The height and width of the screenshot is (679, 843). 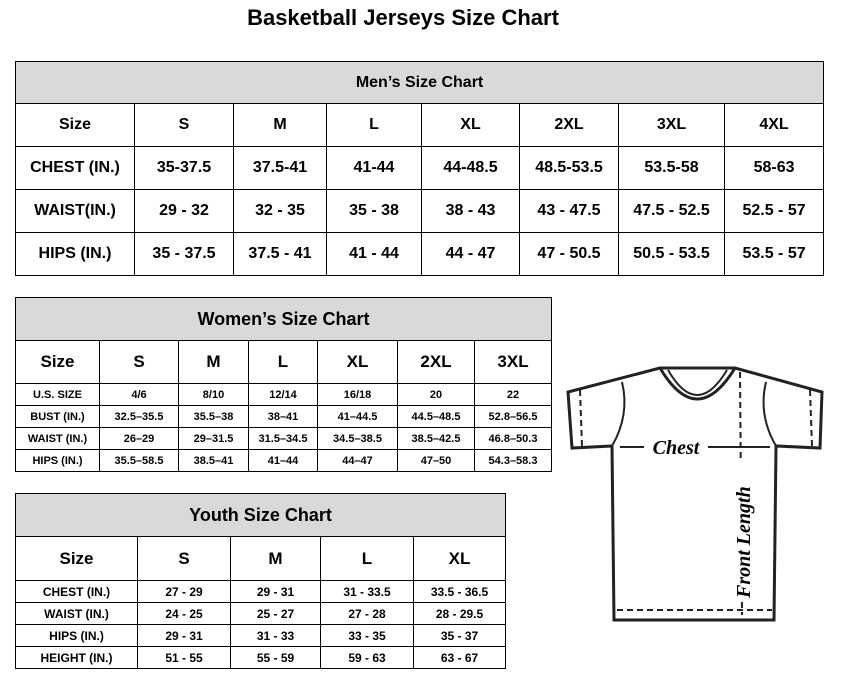 What do you see at coordinates (139, 416) in the screenshot?
I see `table-cell: 32.5–35.5` at bounding box center [139, 416].